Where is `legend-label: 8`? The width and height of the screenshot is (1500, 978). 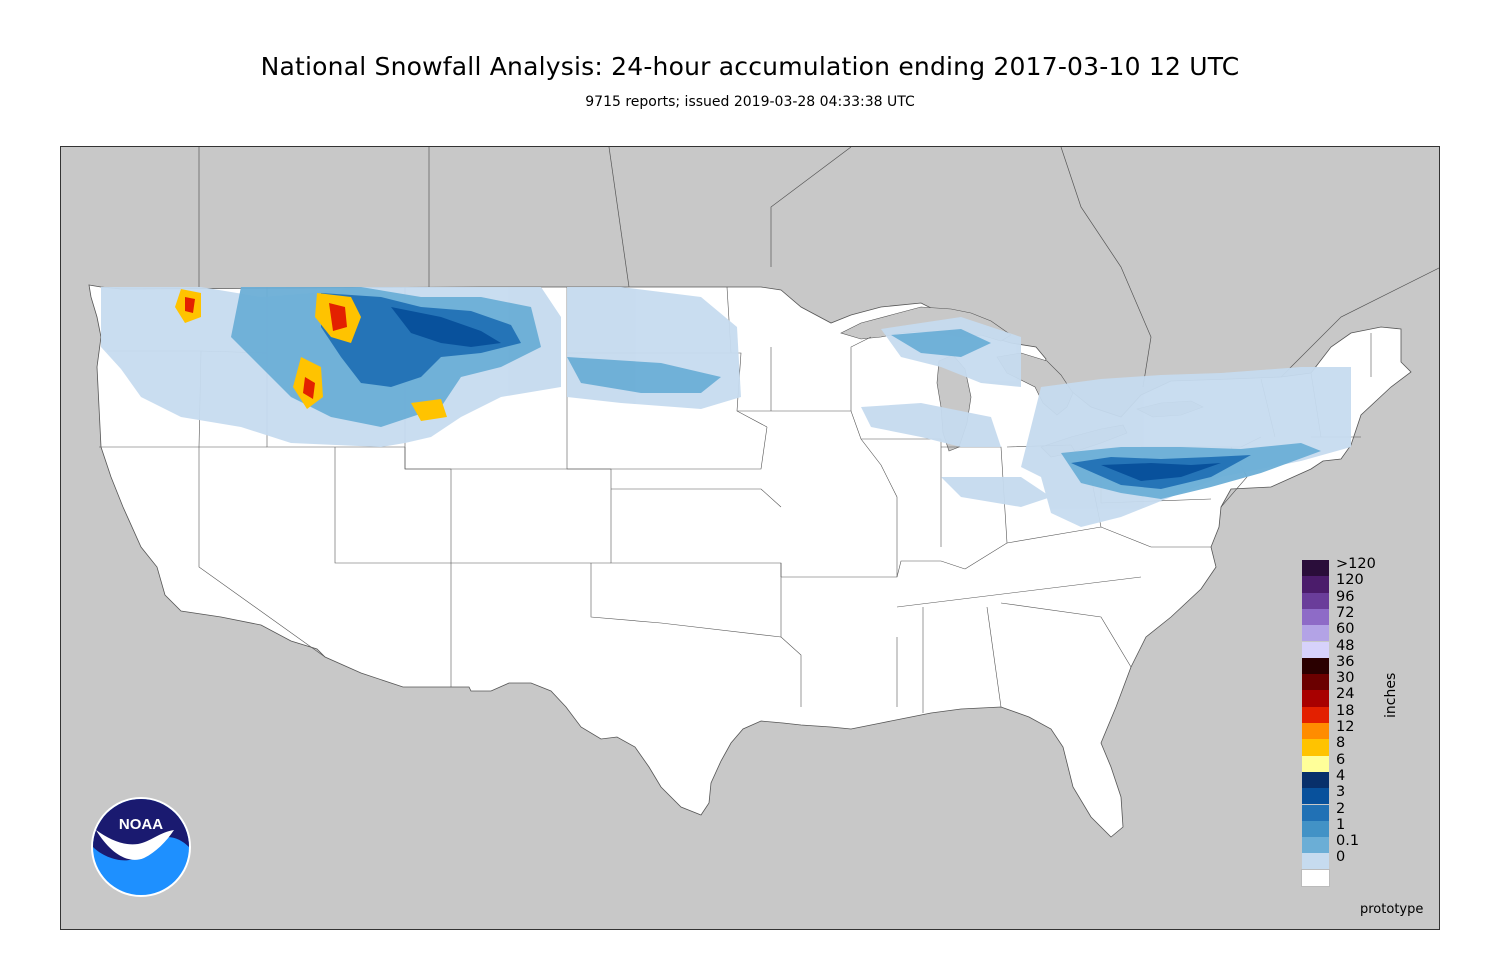 legend-label: 8 is located at coordinates (1341, 743).